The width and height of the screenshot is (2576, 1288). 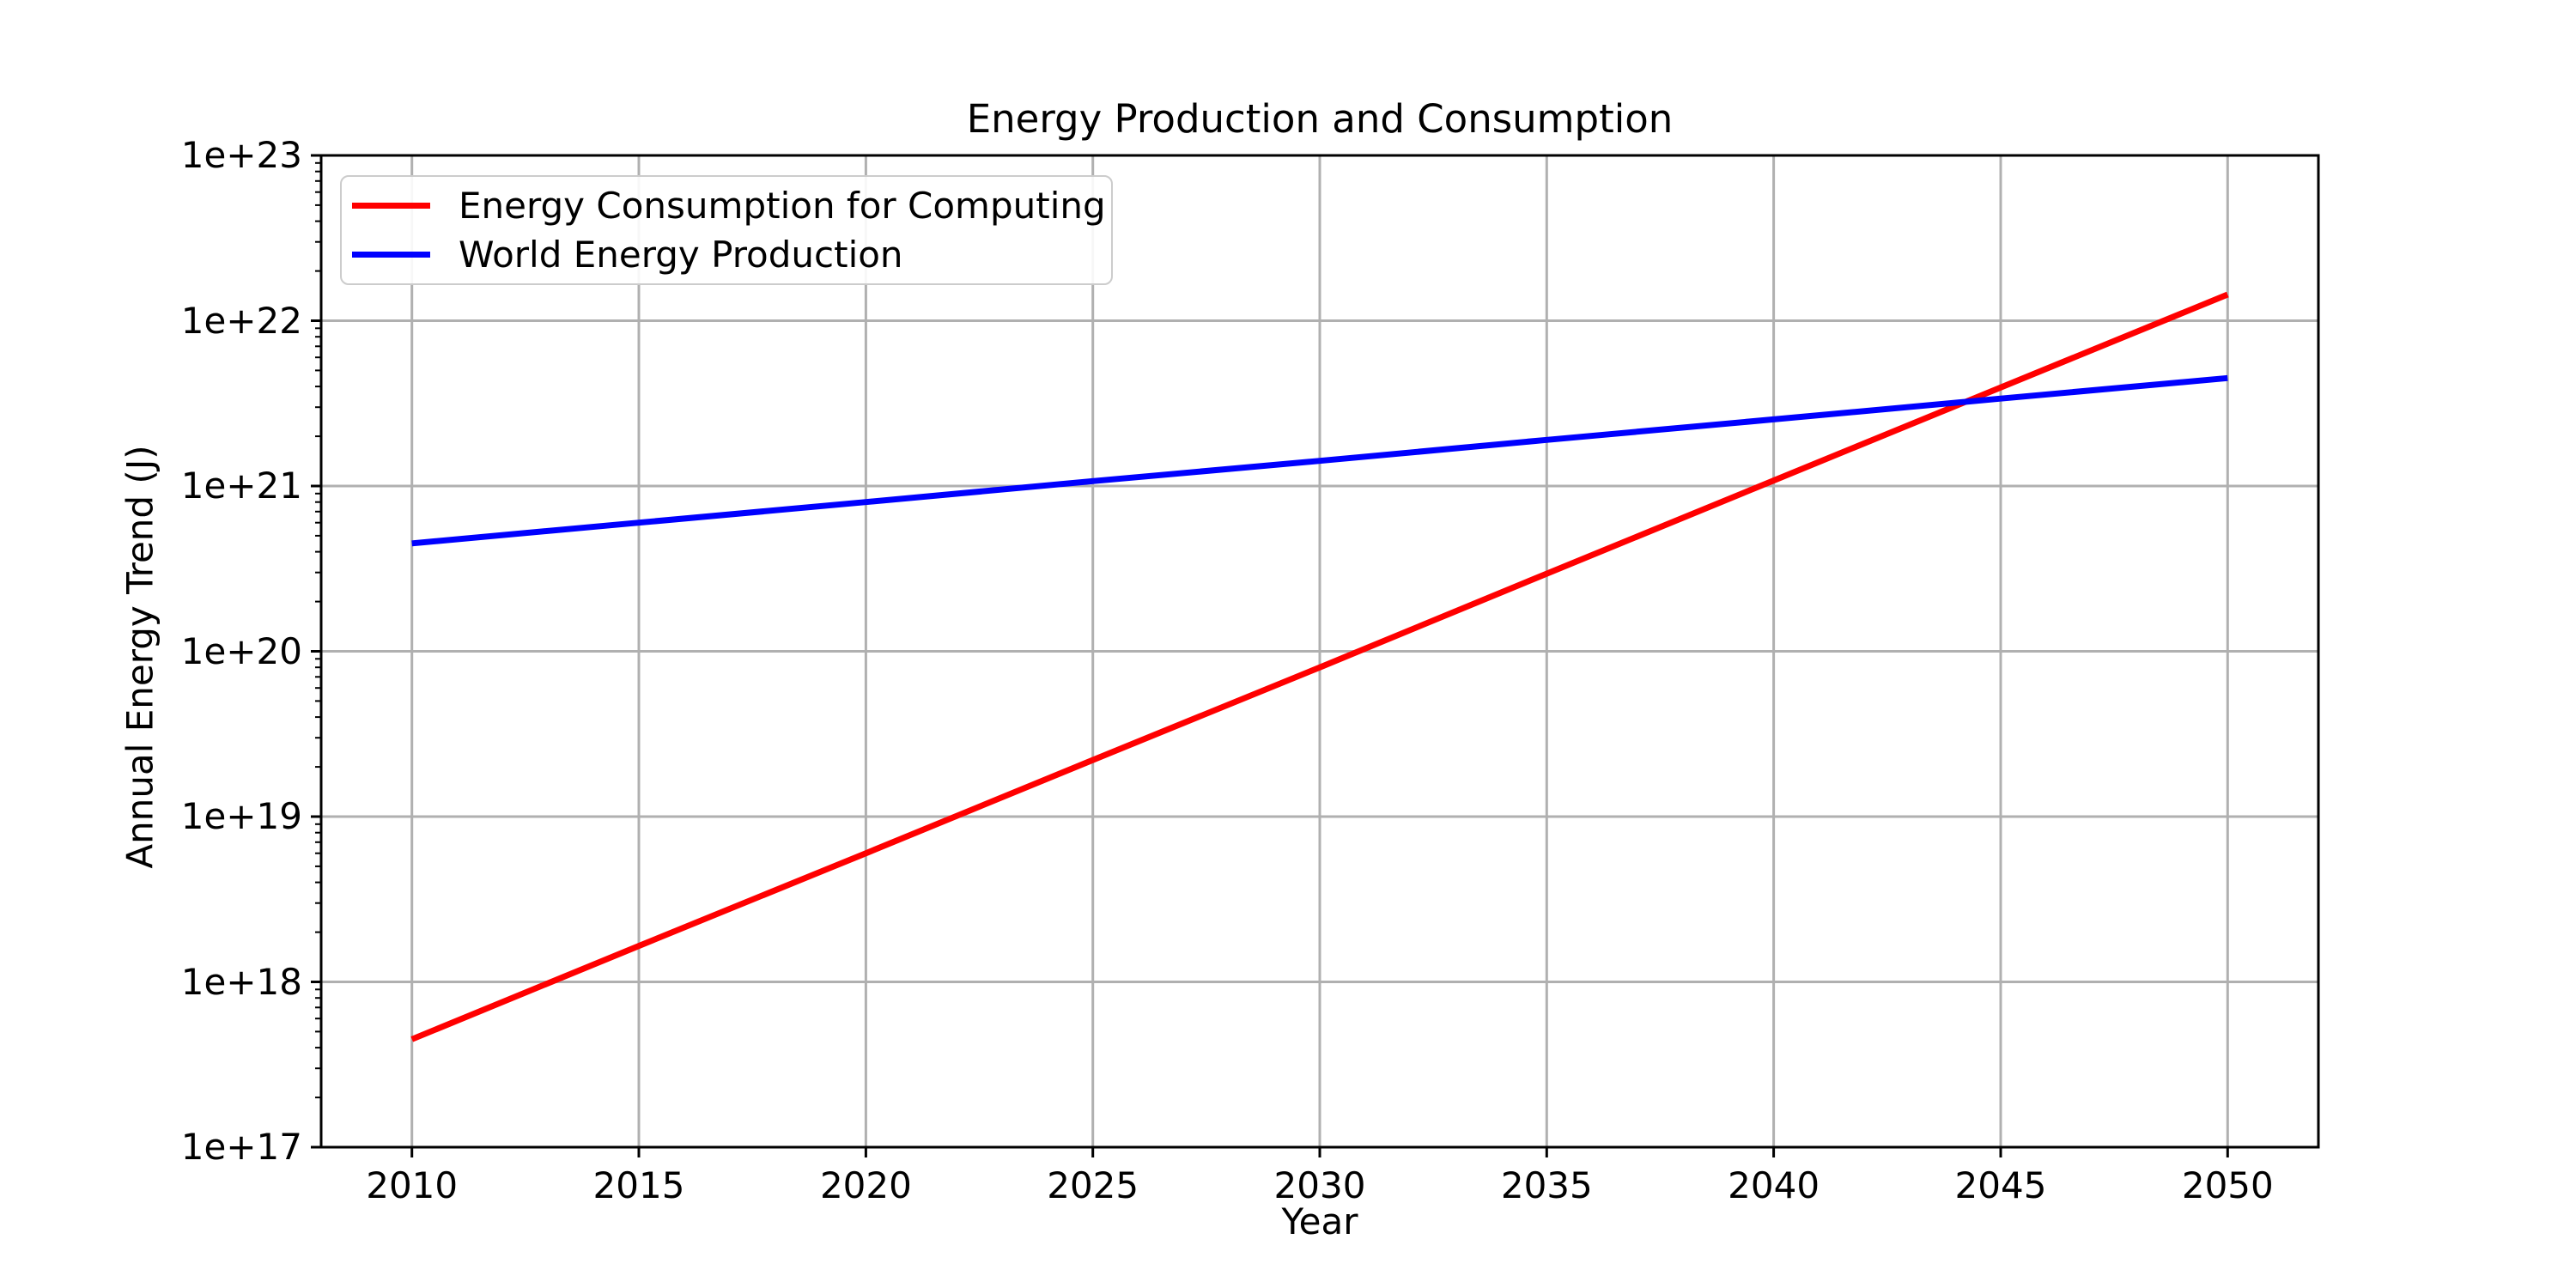 What do you see at coordinates (1546, 1185) in the screenshot?
I see `x-tick-label-2035: 2035` at bounding box center [1546, 1185].